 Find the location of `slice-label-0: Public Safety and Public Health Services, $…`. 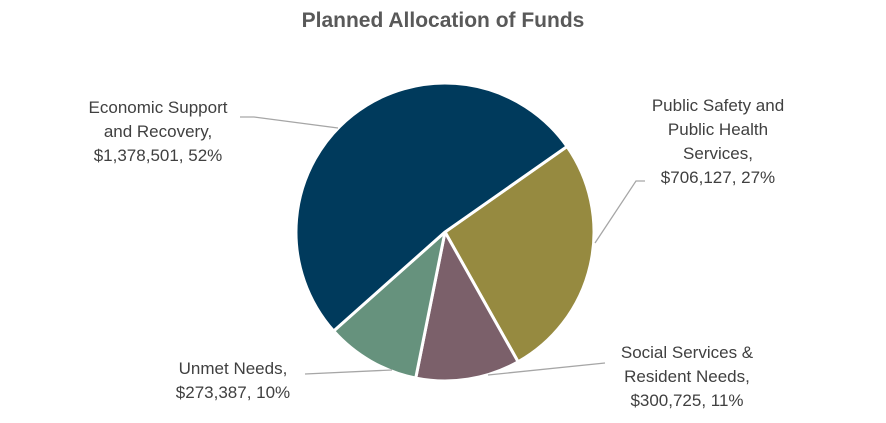

slice-label-0: Public Safety and Public Health Services, $… is located at coordinates (718, 141).